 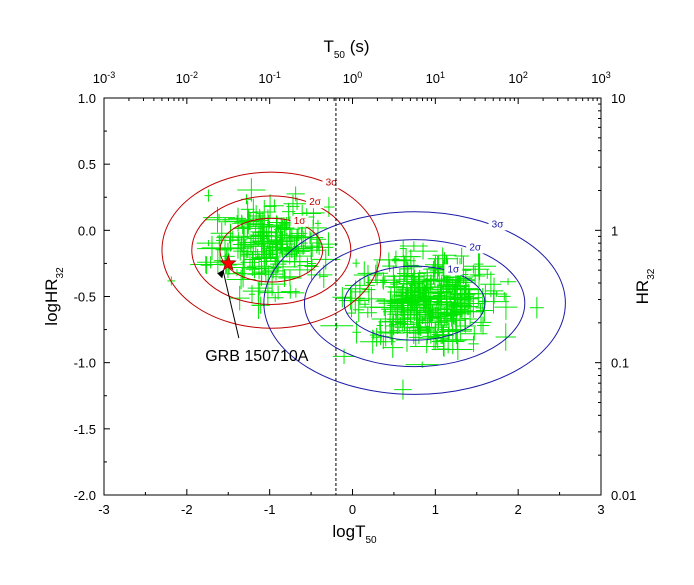 I want to click on top-x-tick-label: 10², so click(x=517, y=78).